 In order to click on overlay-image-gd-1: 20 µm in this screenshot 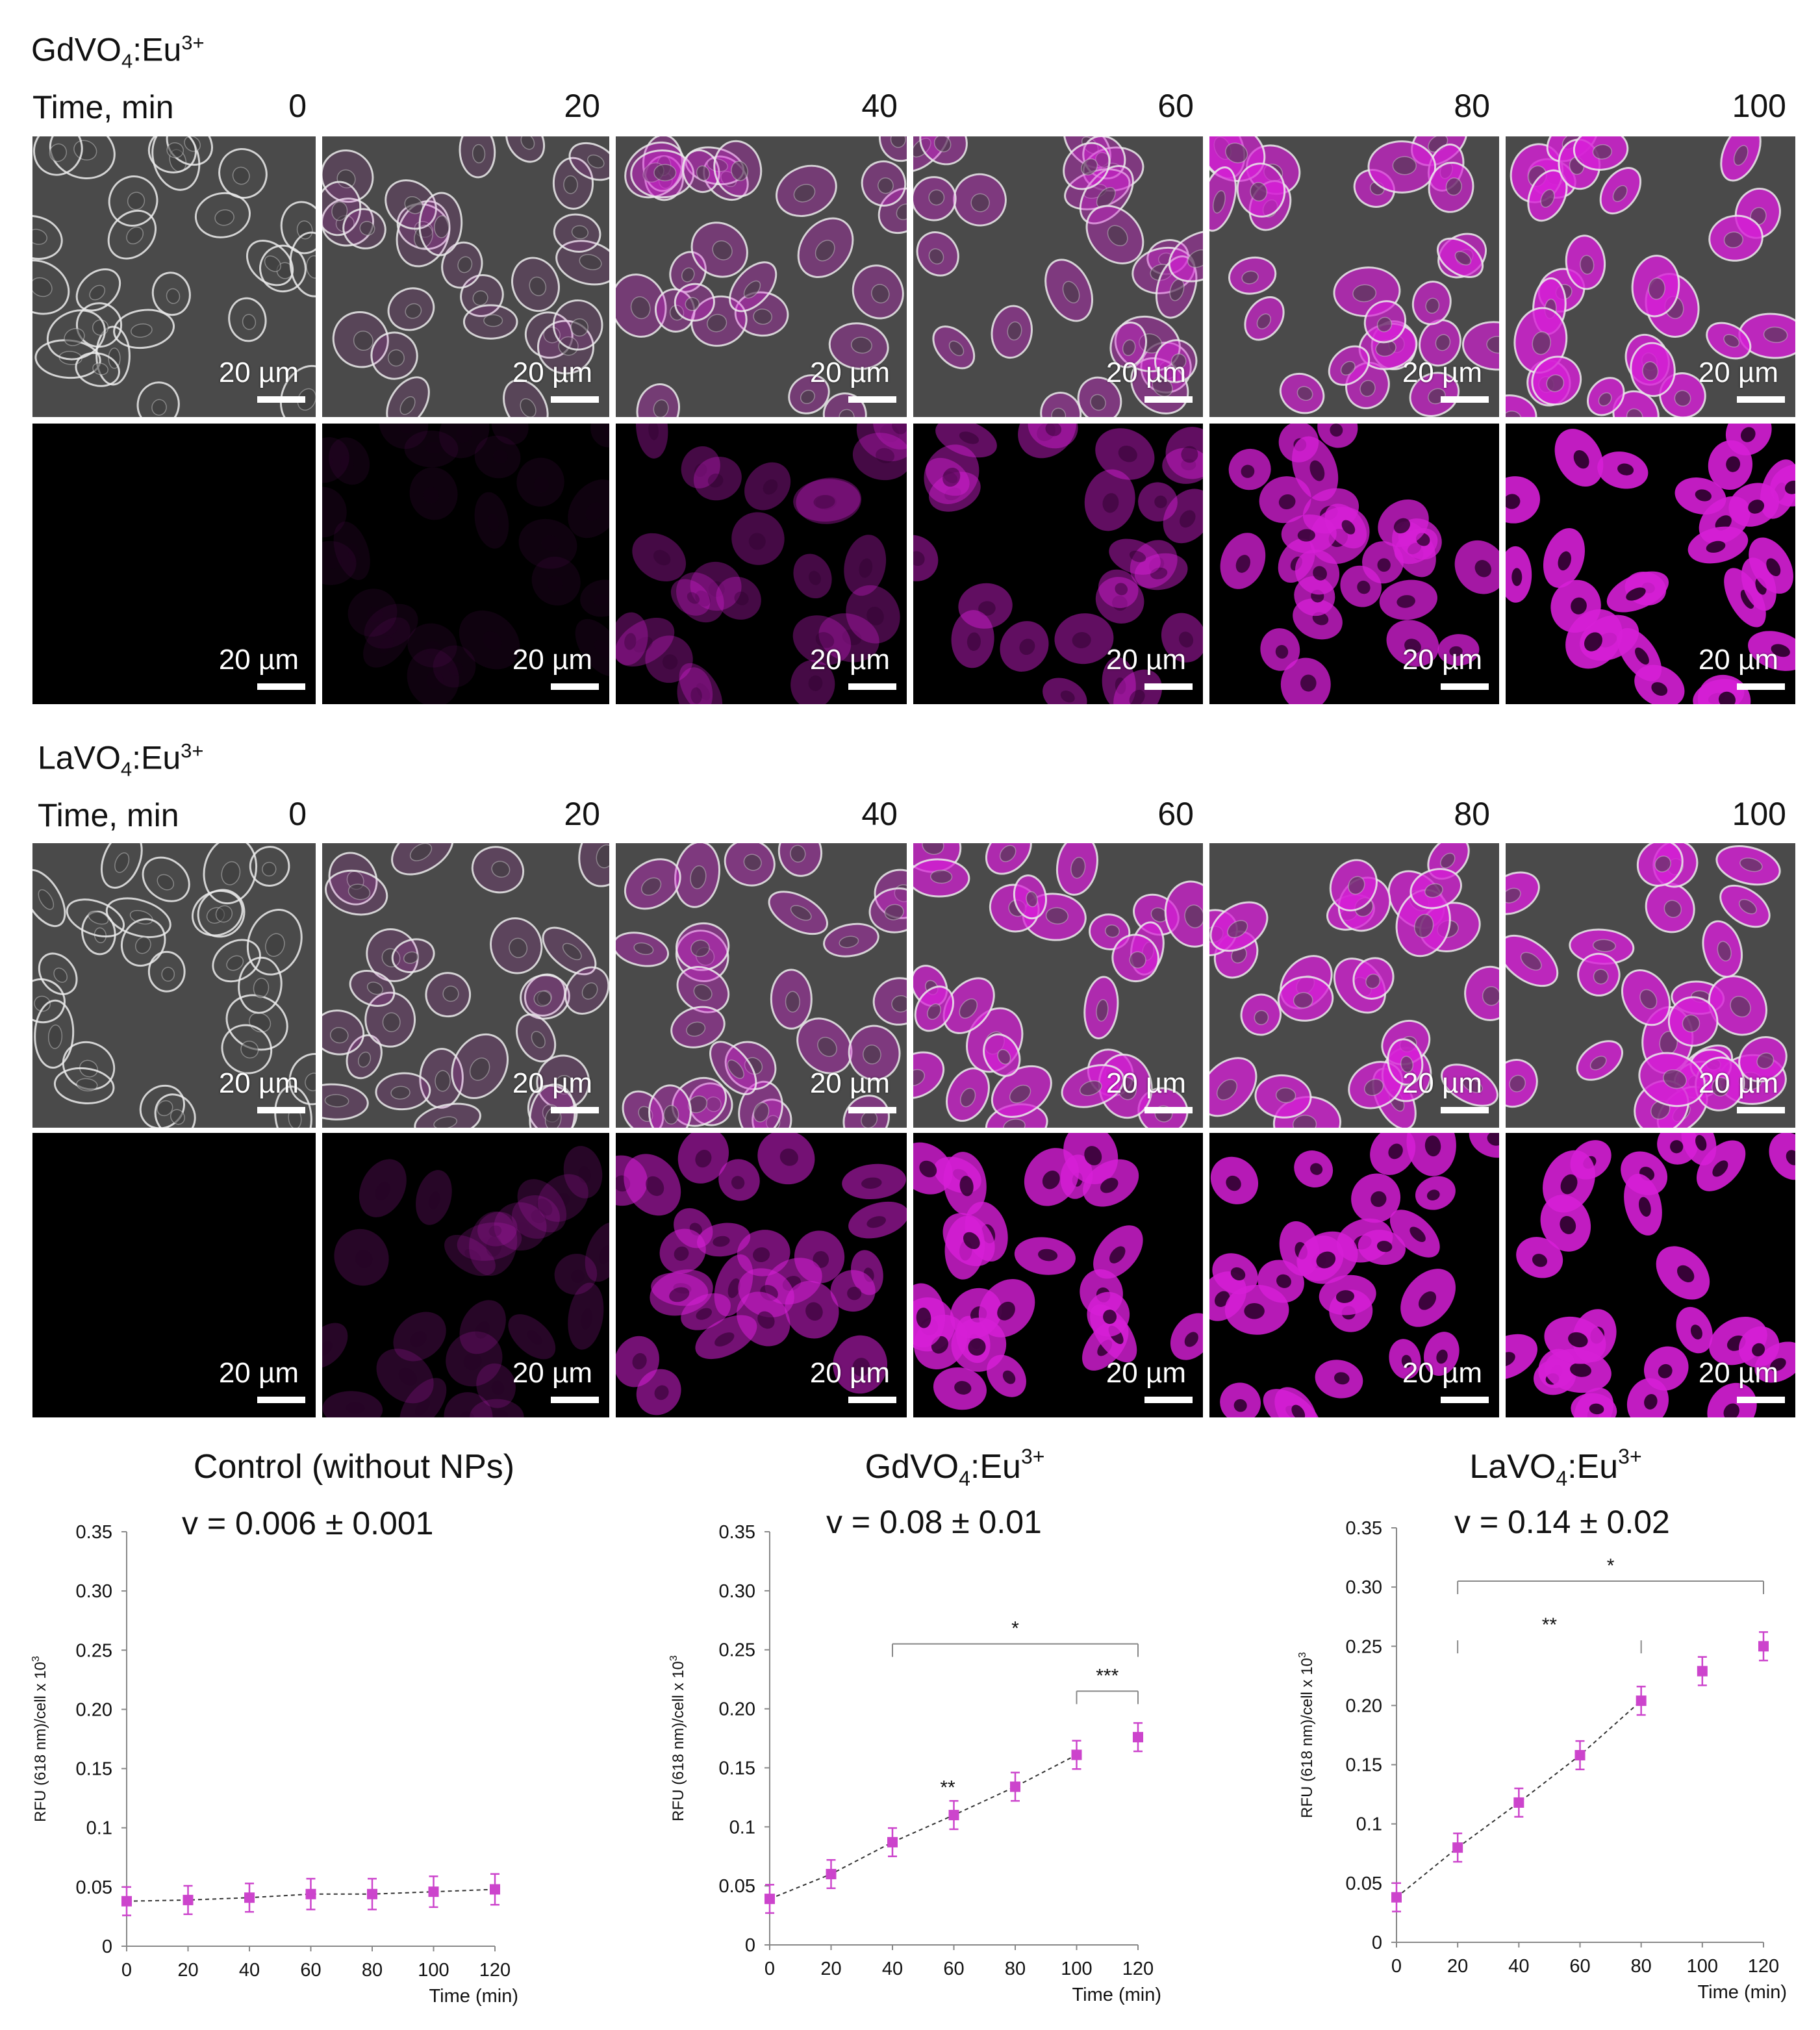, I will do `click(465, 276)`.